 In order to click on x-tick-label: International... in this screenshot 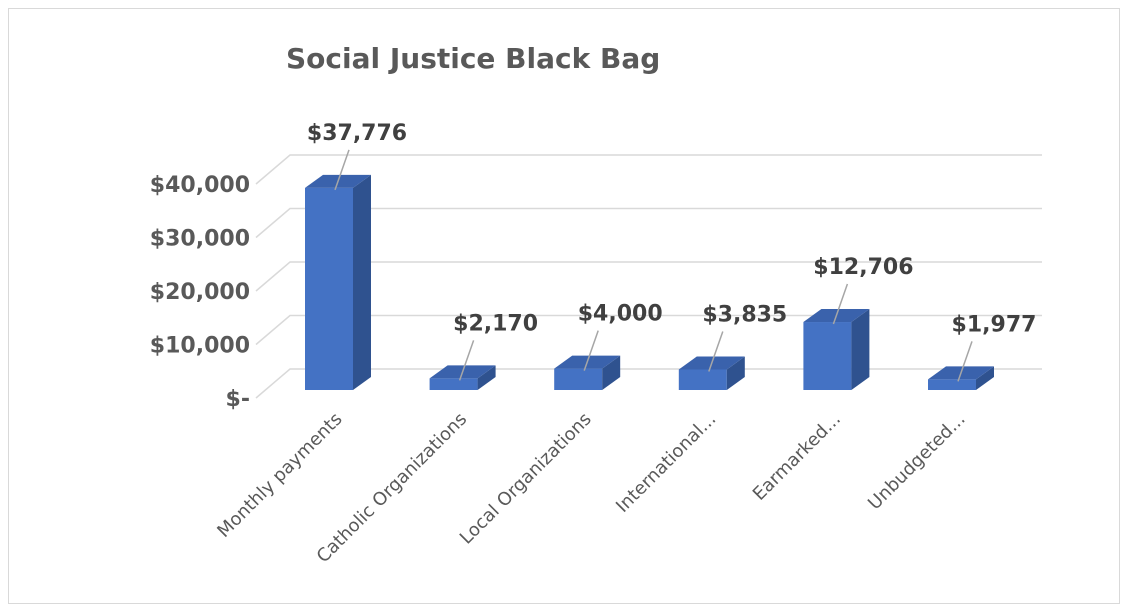, I will do `click(666, 463)`.